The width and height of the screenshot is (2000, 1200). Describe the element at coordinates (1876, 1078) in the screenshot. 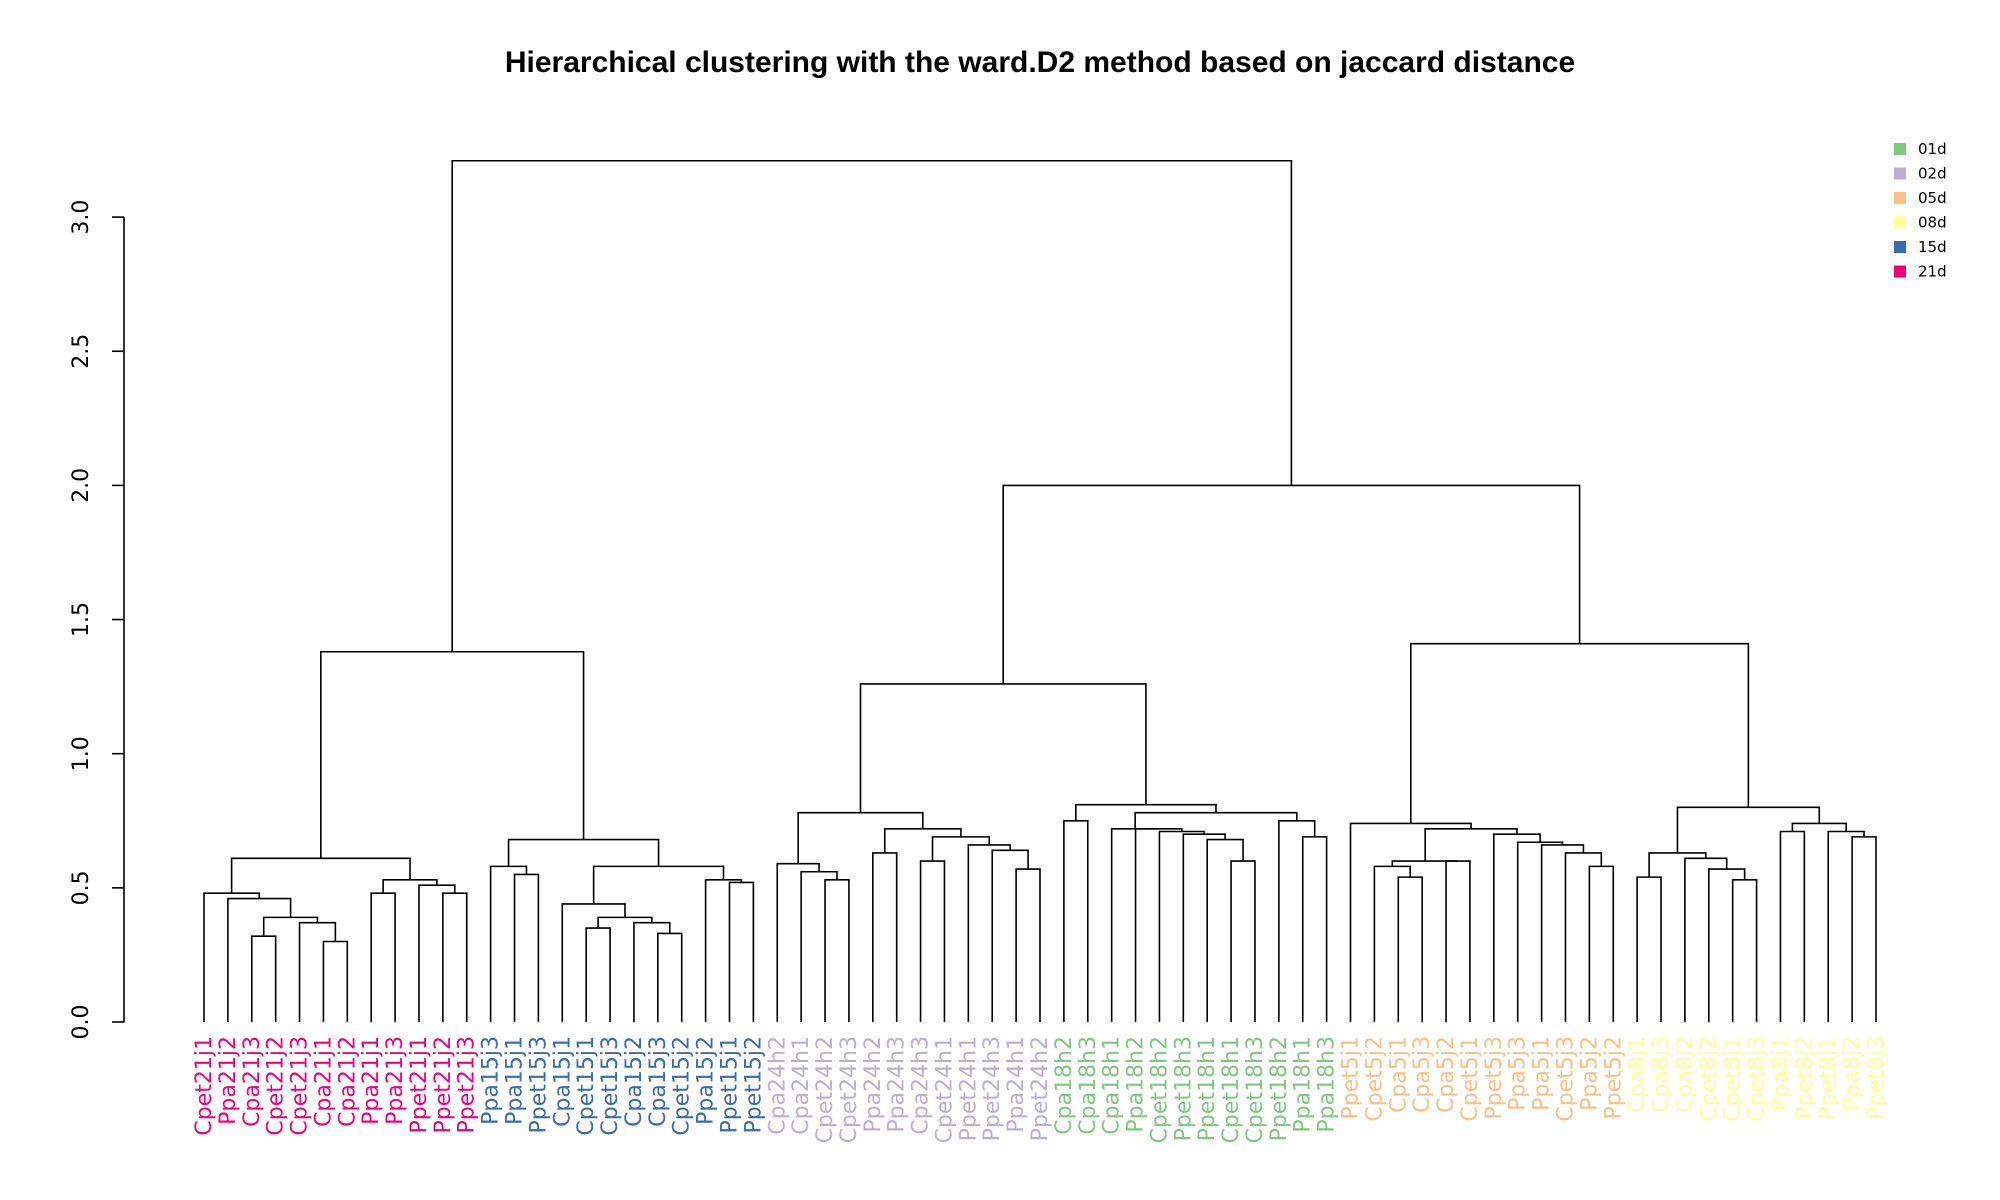

I see `leaf-label: Ppet8j3` at that location.